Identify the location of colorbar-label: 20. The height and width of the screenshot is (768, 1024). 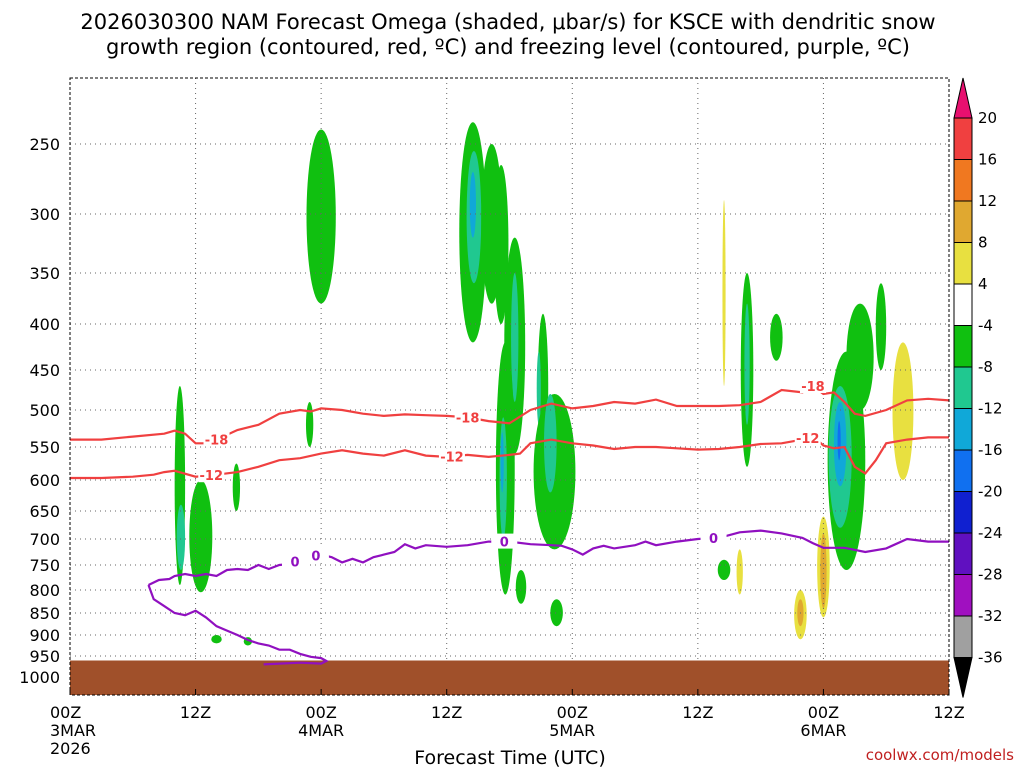
(987, 118).